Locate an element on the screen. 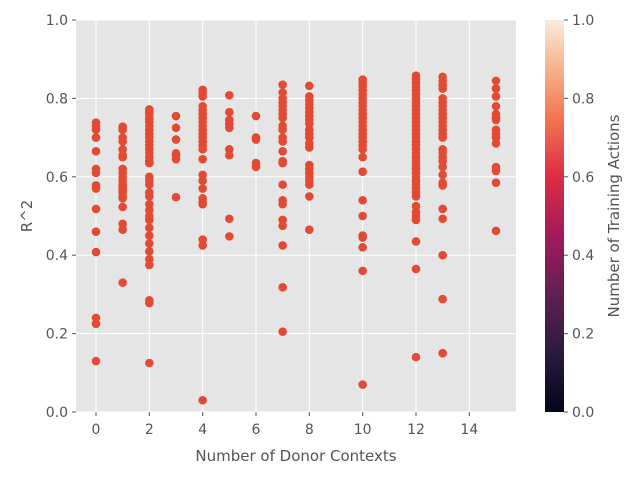 Image resolution: width=640 pixels, height=484 pixels. colorbar-tick-label: 0.0 is located at coordinates (583, 413).